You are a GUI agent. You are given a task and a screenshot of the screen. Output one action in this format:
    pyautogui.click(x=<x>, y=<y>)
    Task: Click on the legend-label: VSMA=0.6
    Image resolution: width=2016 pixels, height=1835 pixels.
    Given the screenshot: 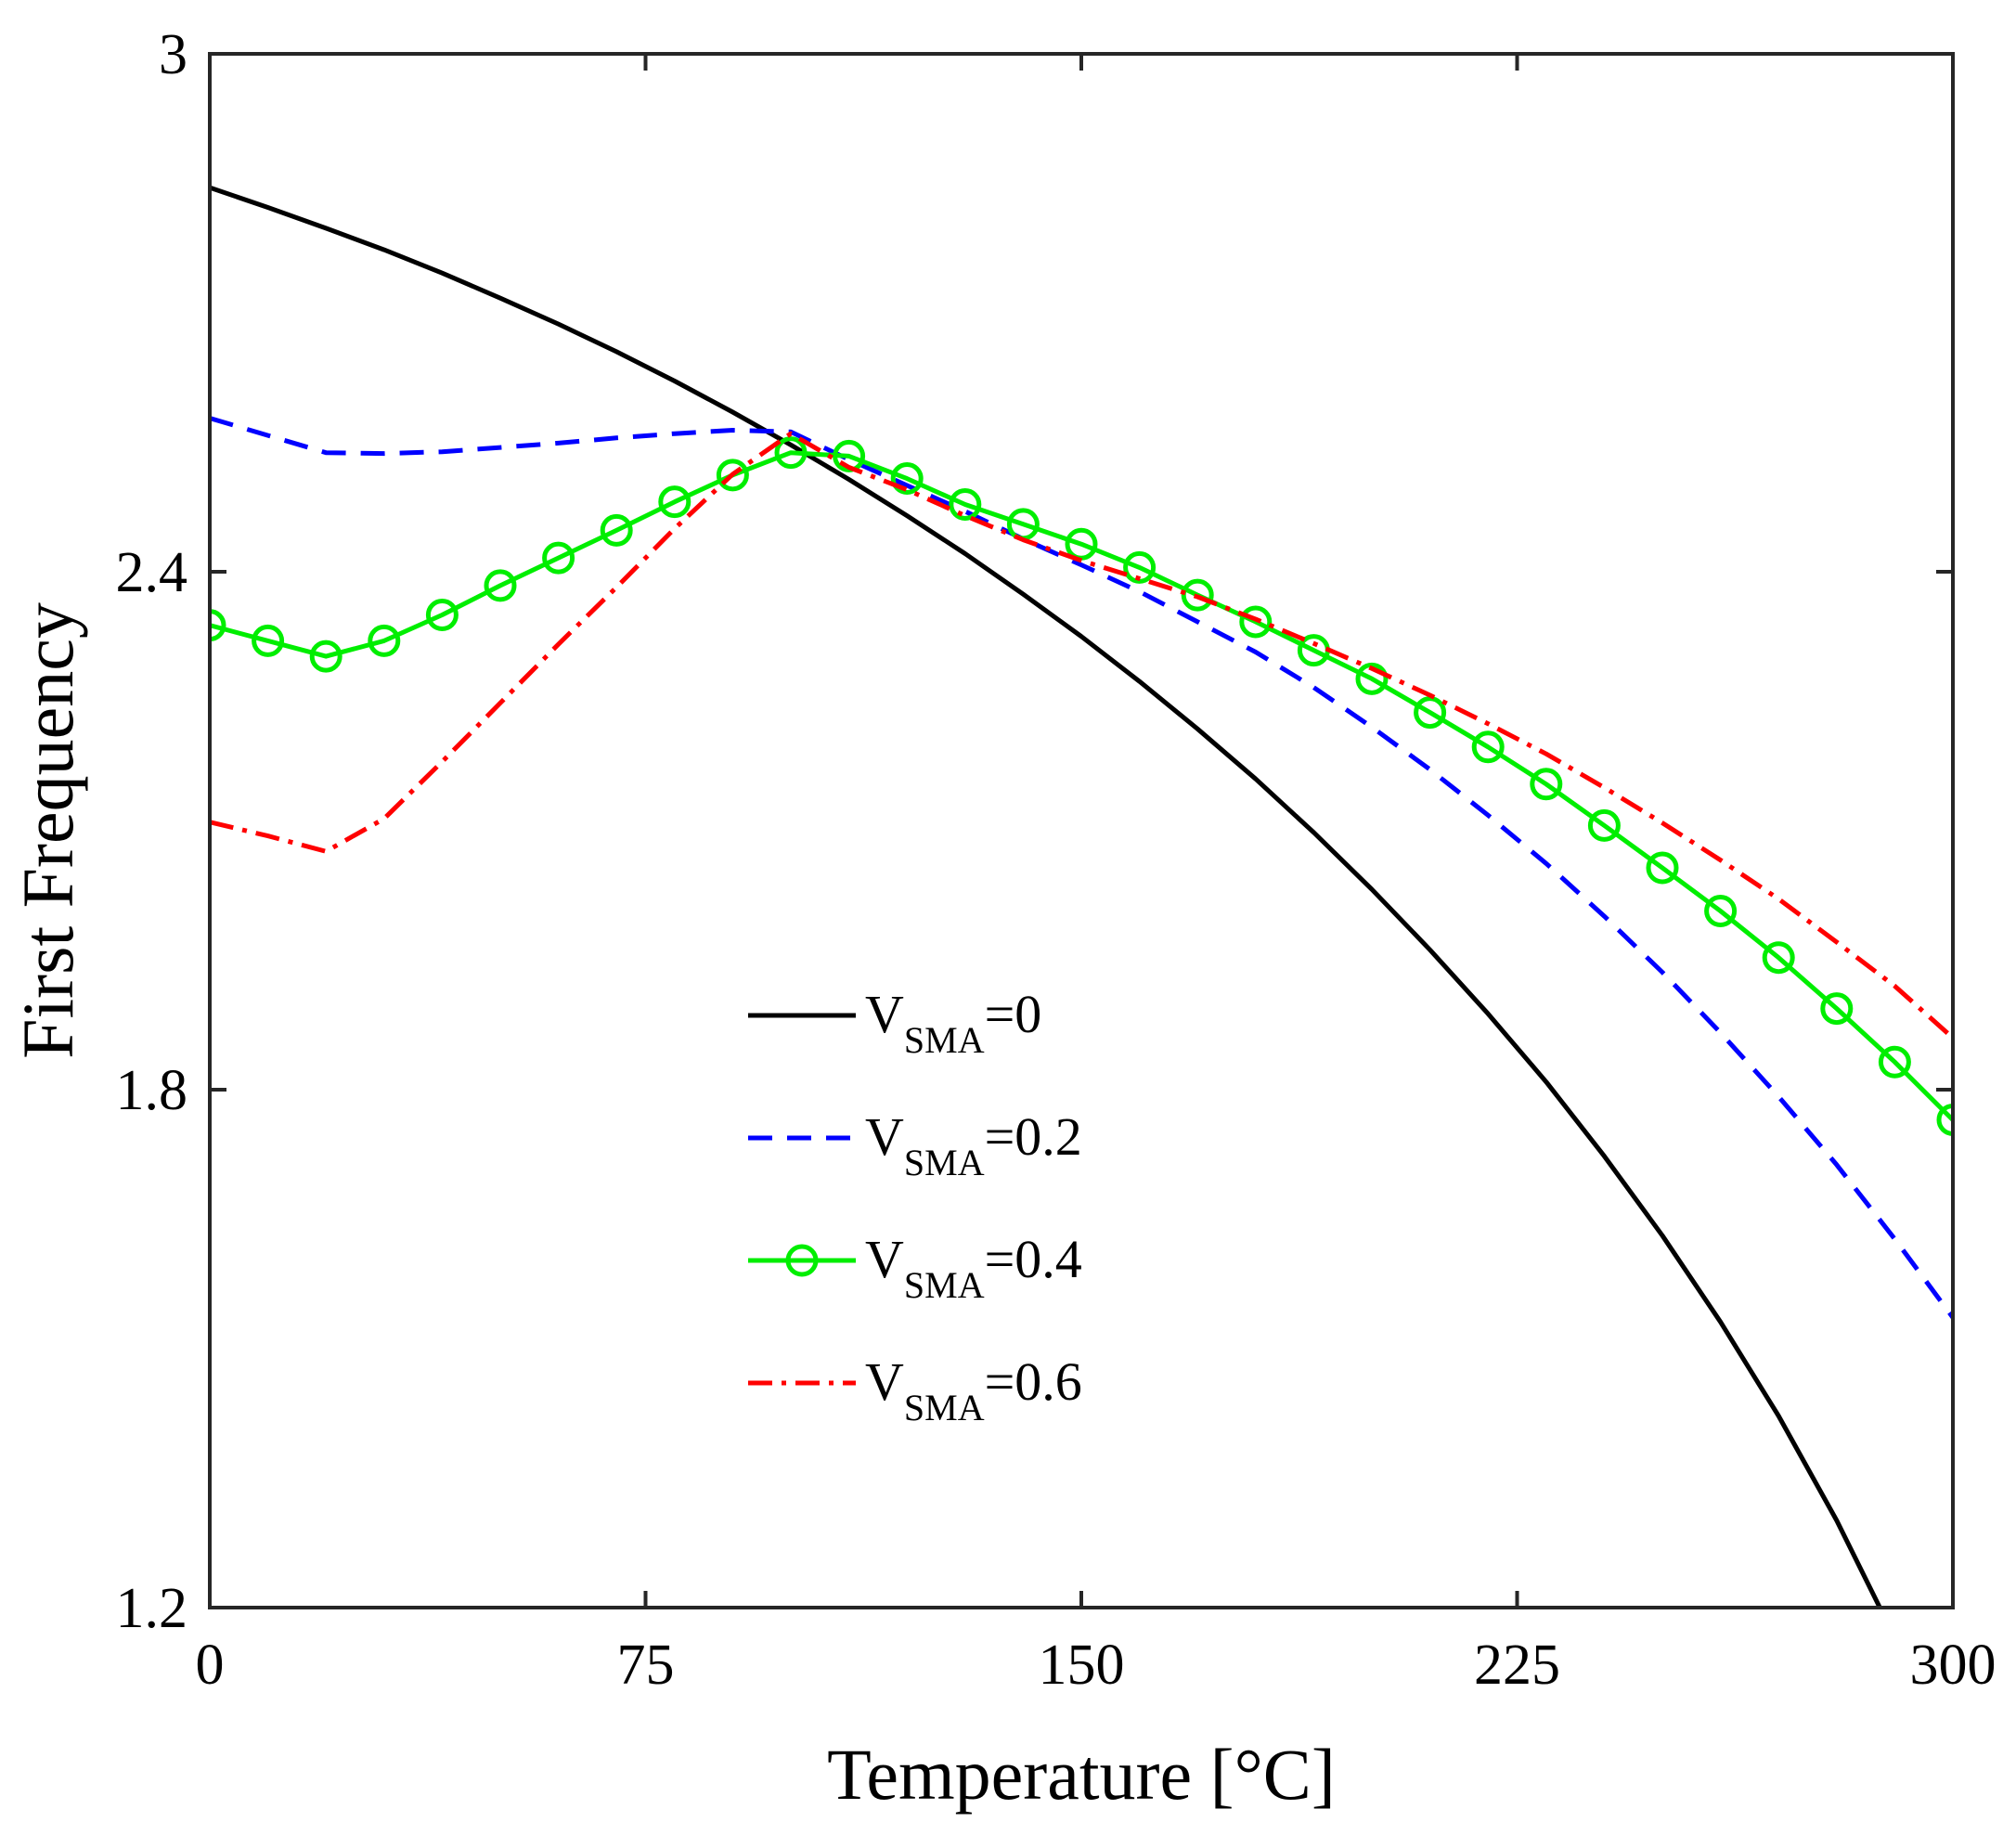 What is the action you would take?
    pyautogui.click(x=973, y=1390)
    